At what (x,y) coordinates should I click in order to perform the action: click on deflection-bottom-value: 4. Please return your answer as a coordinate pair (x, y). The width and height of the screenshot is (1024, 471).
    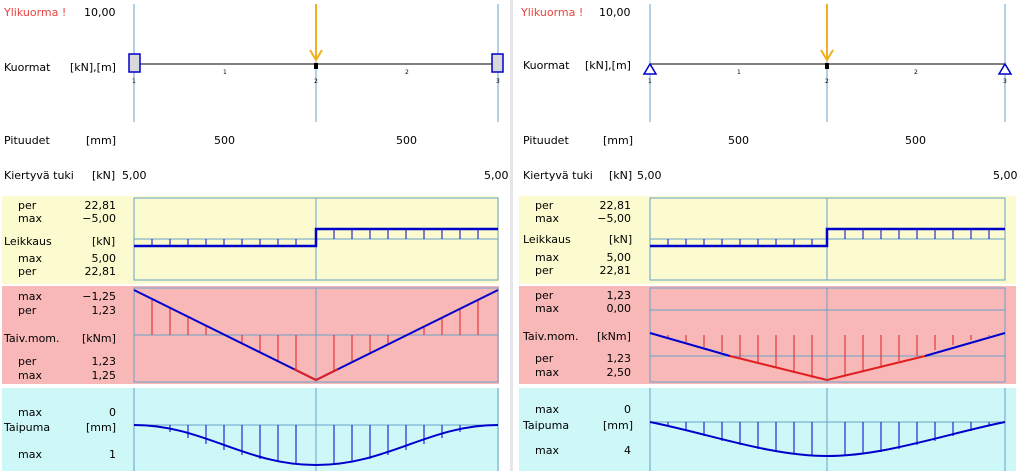
    Looking at the image, I should click on (627, 450).